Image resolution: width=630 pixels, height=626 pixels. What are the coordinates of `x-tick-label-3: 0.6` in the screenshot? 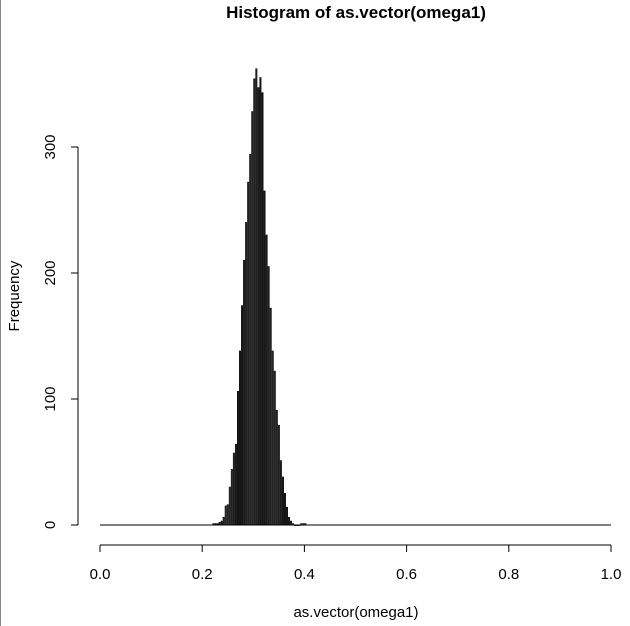 It's located at (406, 574).